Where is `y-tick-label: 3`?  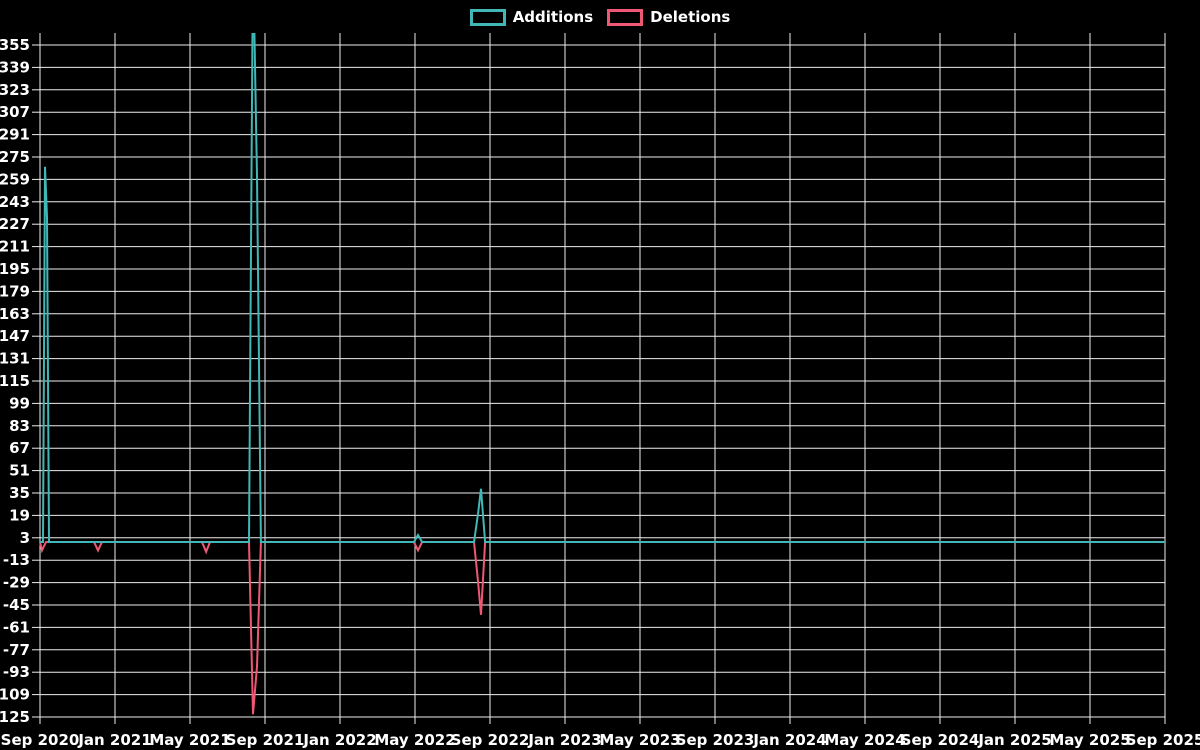 y-tick-label: 3 is located at coordinates (25, 538).